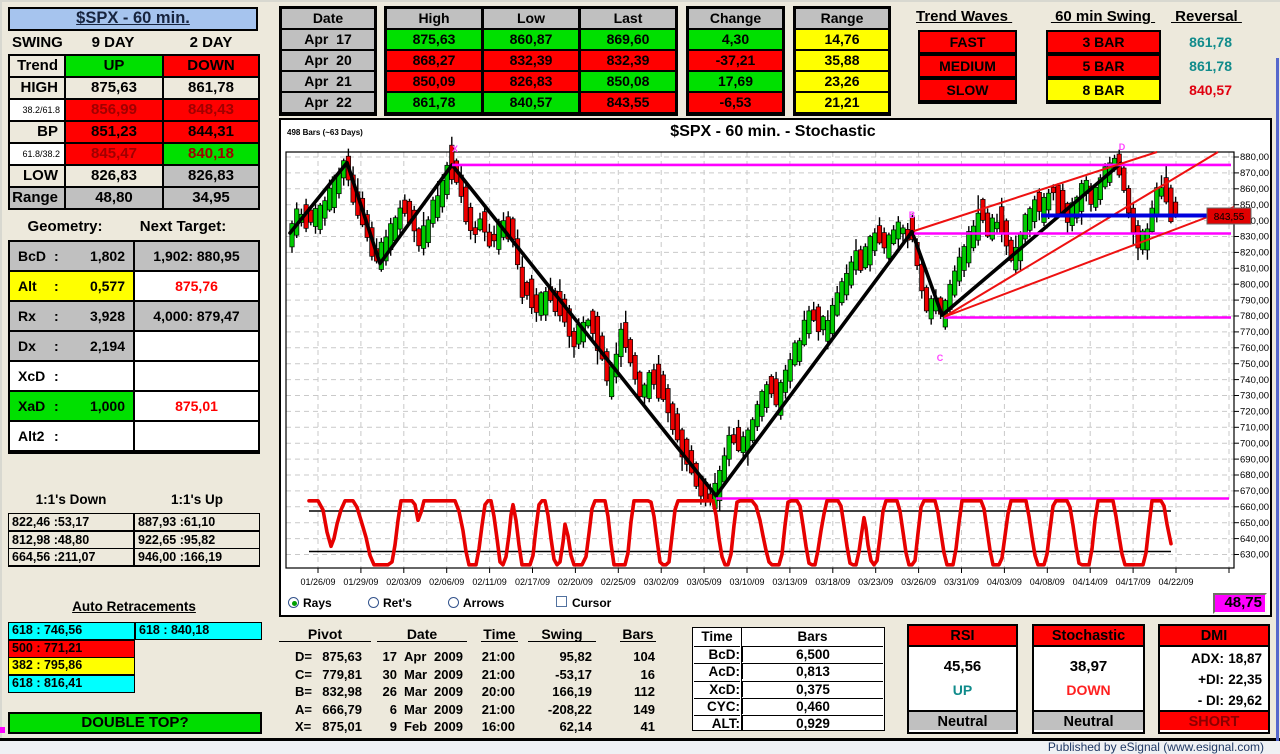  I want to click on svg-text: 03/18/09, so click(832, 582).